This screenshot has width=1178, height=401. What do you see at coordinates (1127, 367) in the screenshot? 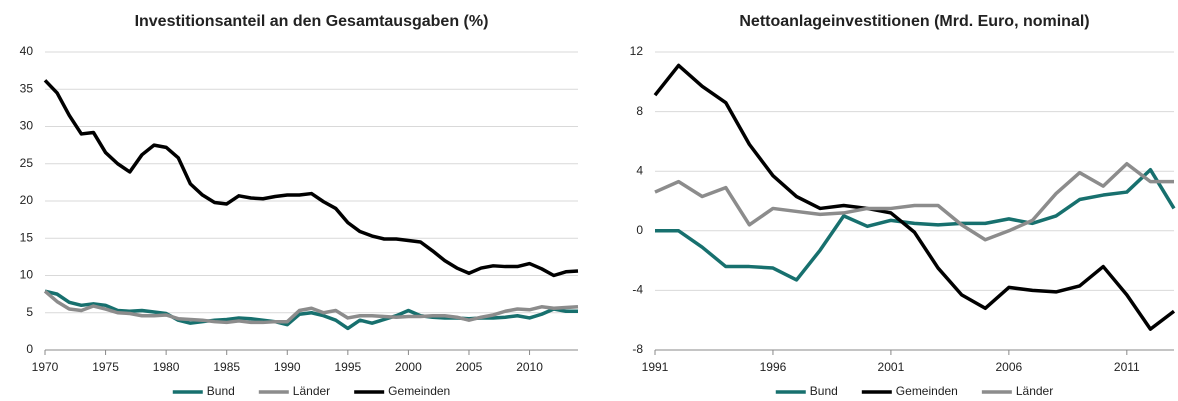
I see `x-tick-label: 2011` at bounding box center [1127, 367].